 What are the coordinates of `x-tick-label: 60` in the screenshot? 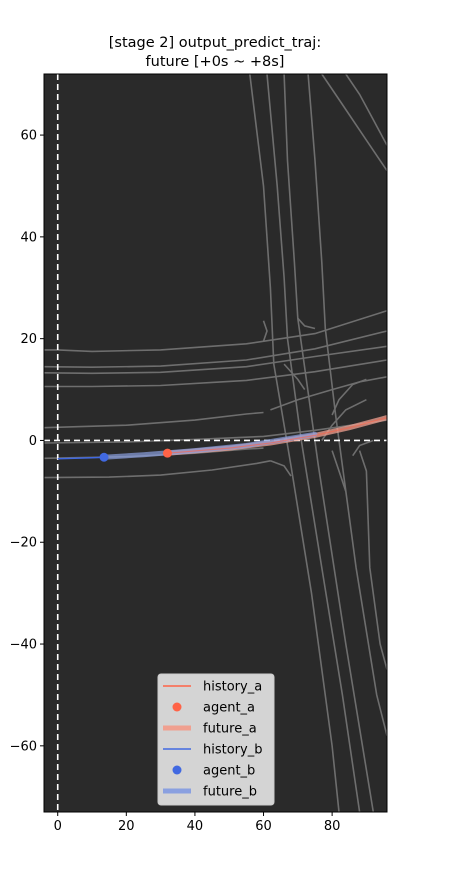 It's located at (263, 826).